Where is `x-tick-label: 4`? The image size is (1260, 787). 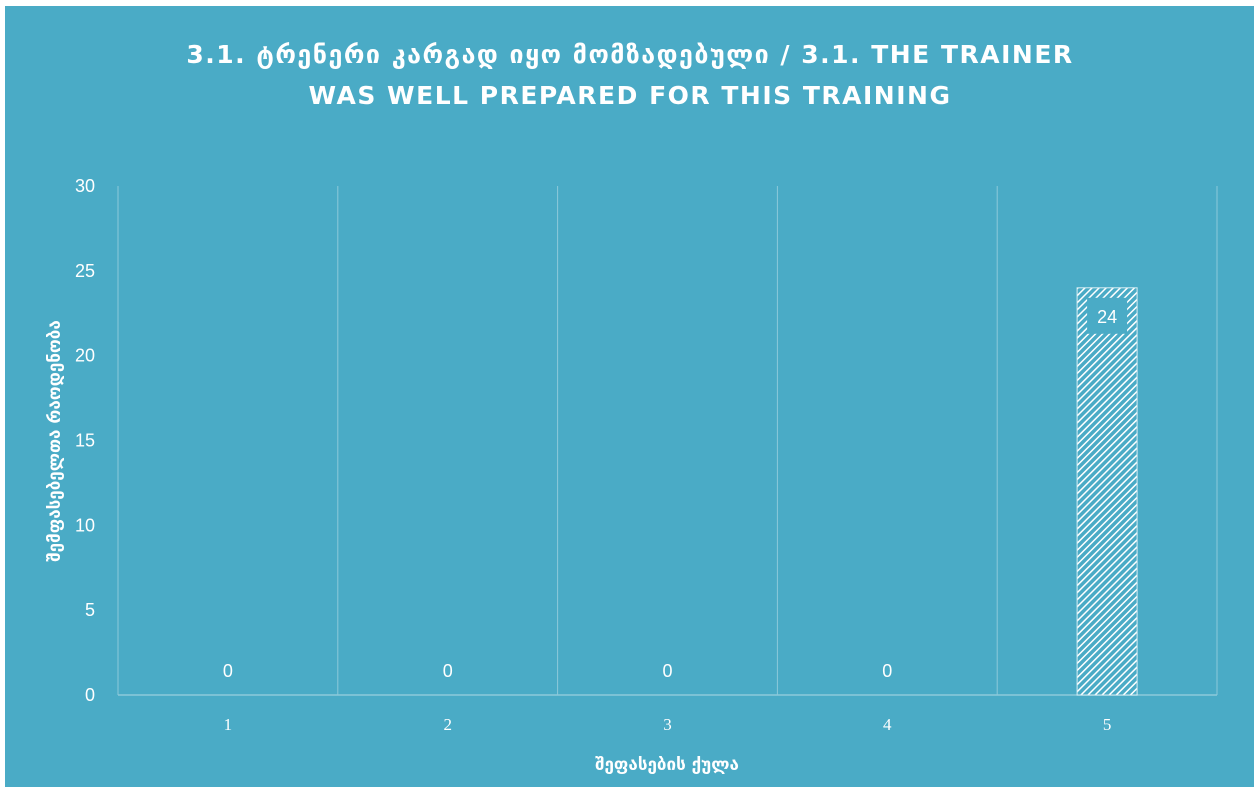 x-tick-label: 4 is located at coordinates (887, 724).